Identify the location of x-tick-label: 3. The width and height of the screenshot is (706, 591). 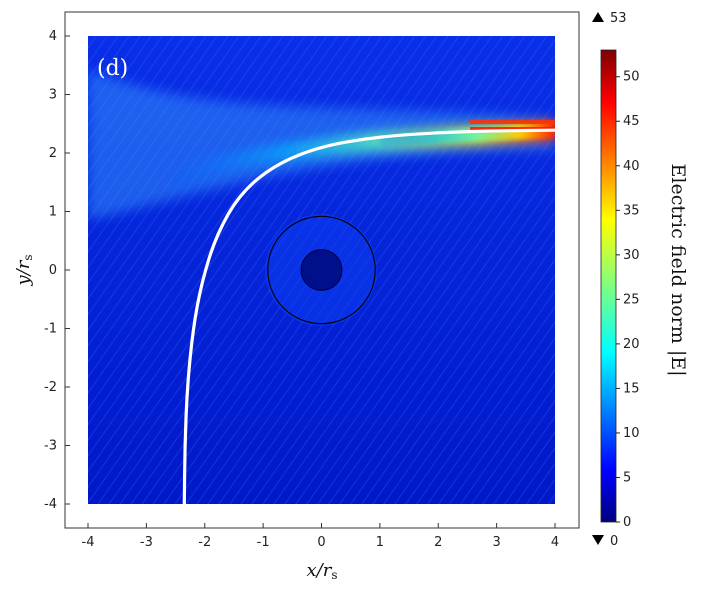
(496, 542).